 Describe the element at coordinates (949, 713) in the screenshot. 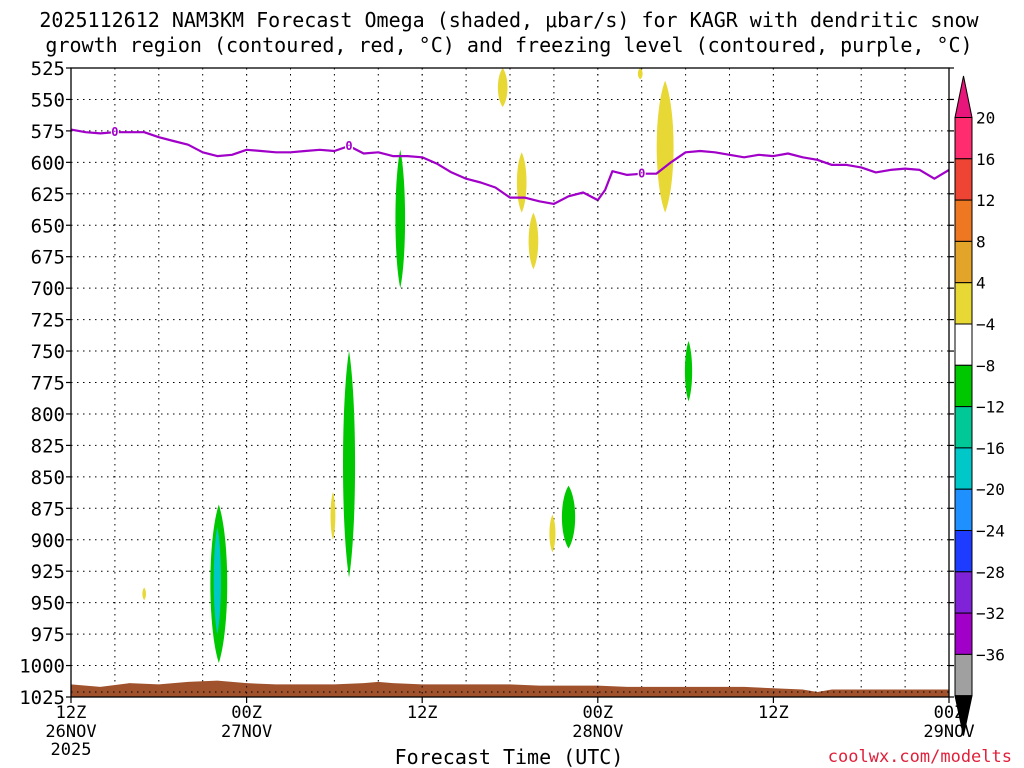

I see `x-tick-time-5: 00Z` at that location.